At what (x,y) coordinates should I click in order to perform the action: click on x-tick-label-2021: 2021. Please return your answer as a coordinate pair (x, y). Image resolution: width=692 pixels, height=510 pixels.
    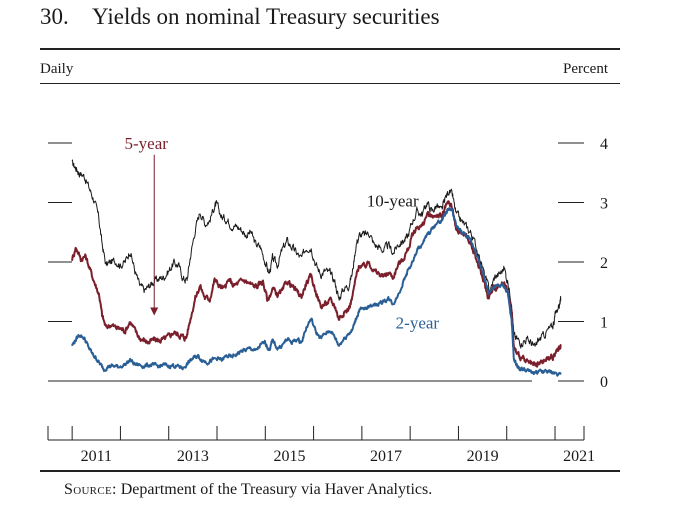
    Looking at the image, I should click on (579, 456).